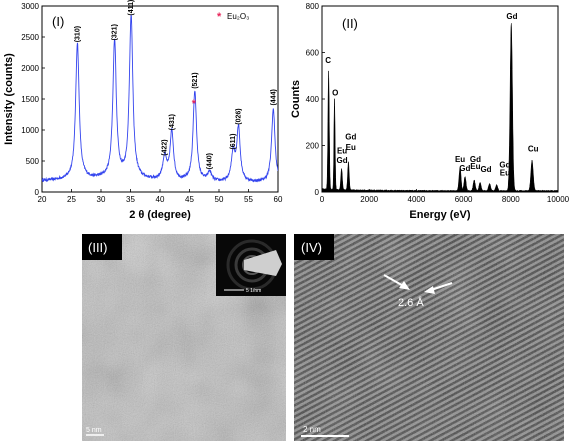  I want to click on saed-inset-scale-label: 5 1/nm, so click(253, 291).